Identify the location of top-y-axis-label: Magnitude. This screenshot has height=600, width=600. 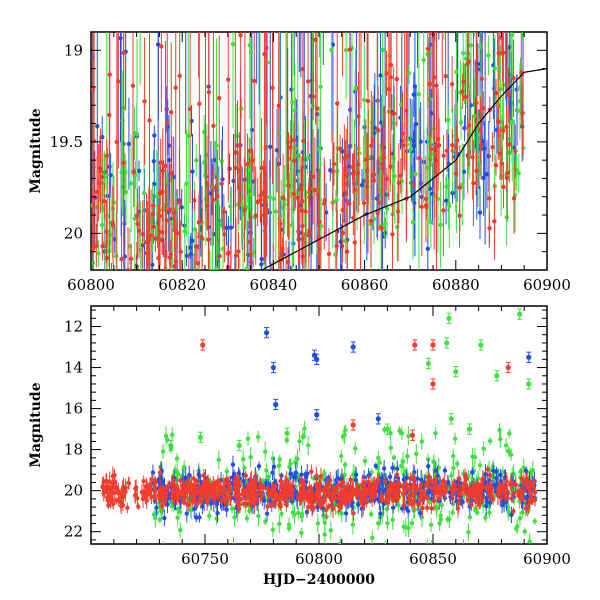
(36, 150).